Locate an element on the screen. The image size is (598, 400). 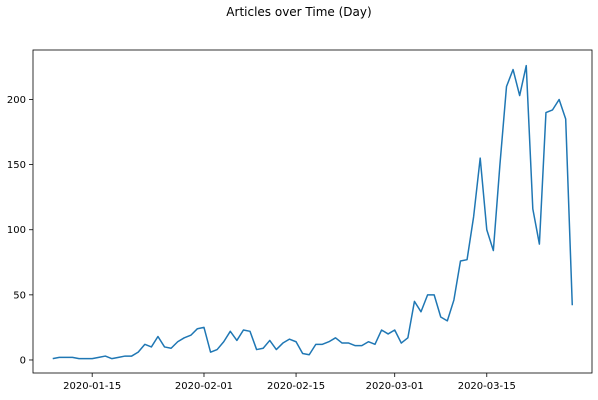
y-tick-label: 150 is located at coordinates (16, 165).